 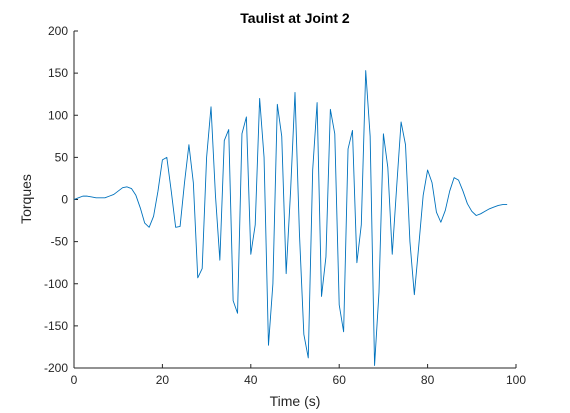 I want to click on x-tick-label: 100, so click(x=516, y=380).